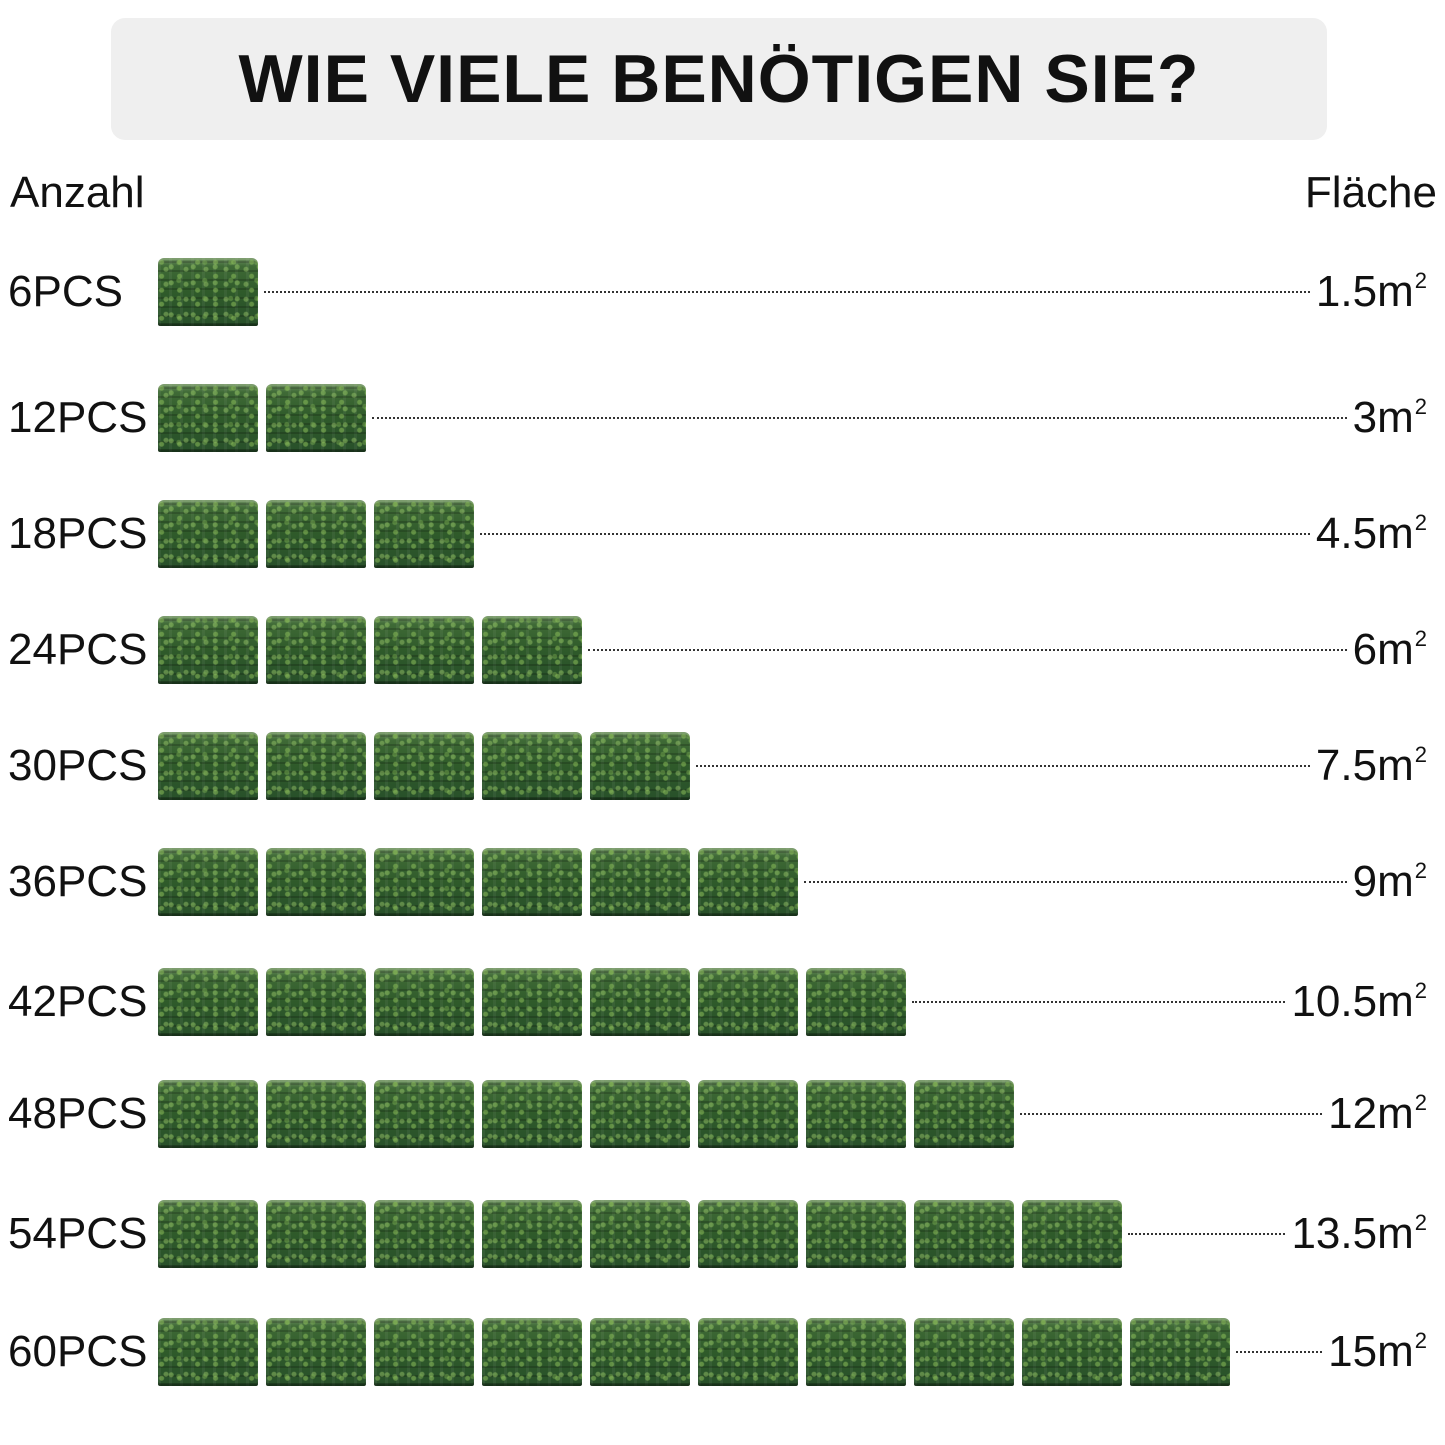  I want to click on list-item: 36PCS 9m2, so click(722, 882).